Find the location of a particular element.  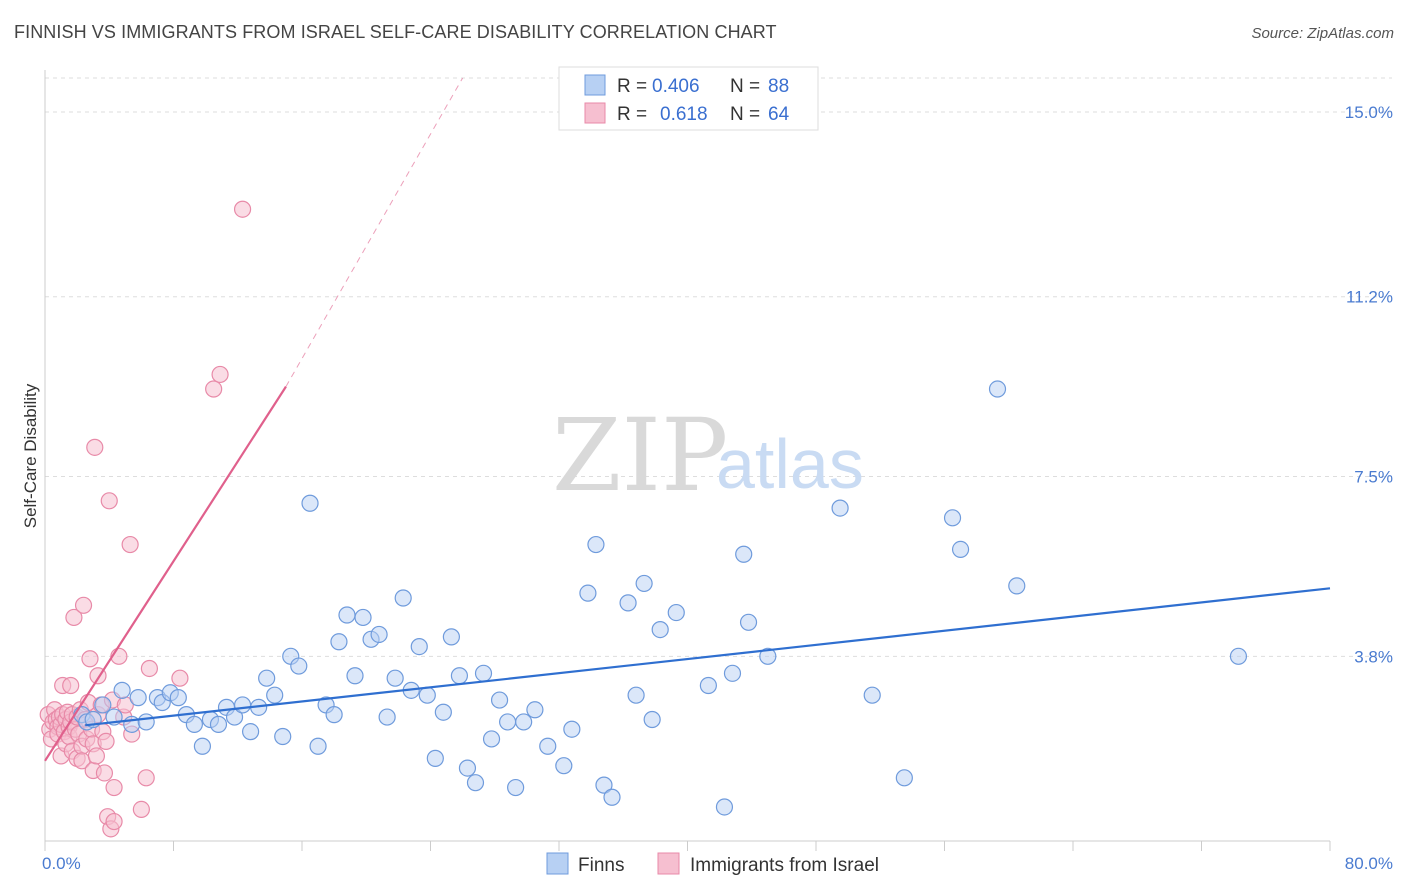

watermark-zip: ZIP is located at coordinates (640, 455).